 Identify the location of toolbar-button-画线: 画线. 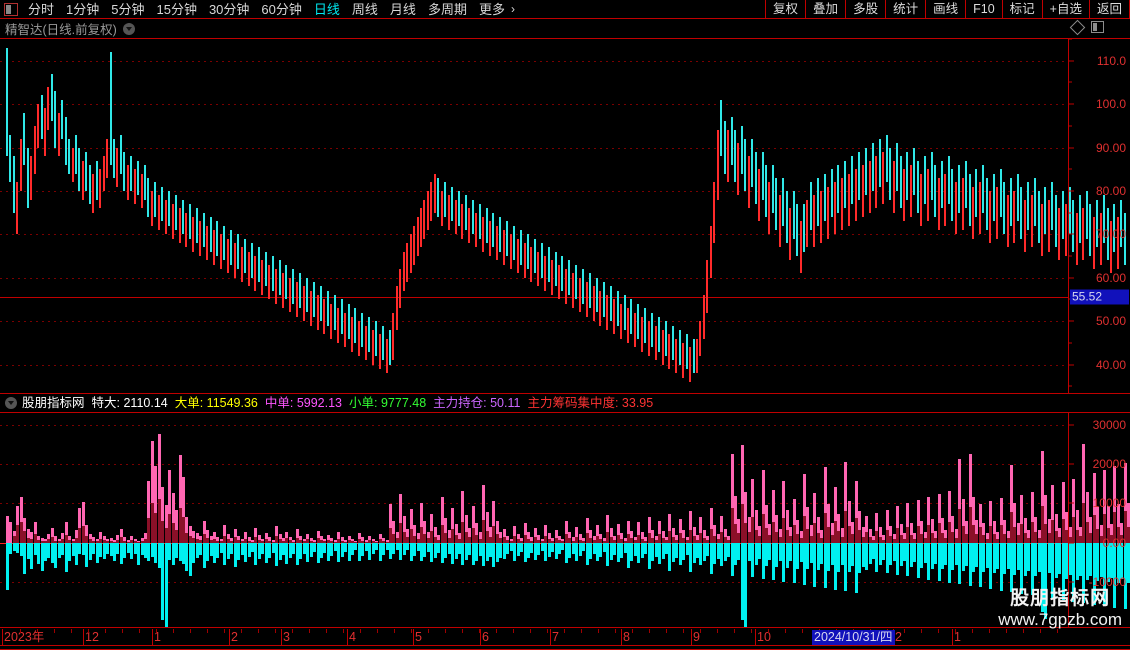
(946, 9).